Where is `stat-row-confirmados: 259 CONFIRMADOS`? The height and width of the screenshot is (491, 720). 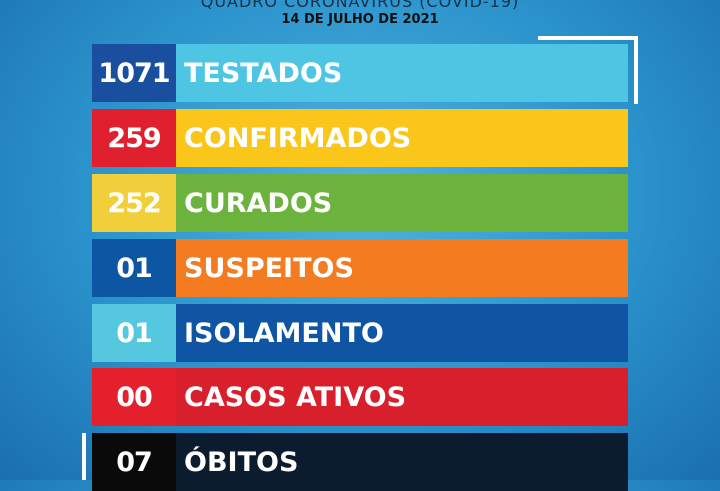
stat-row-confirmados: 259 CONFIRMADOS is located at coordinates (360, 138).